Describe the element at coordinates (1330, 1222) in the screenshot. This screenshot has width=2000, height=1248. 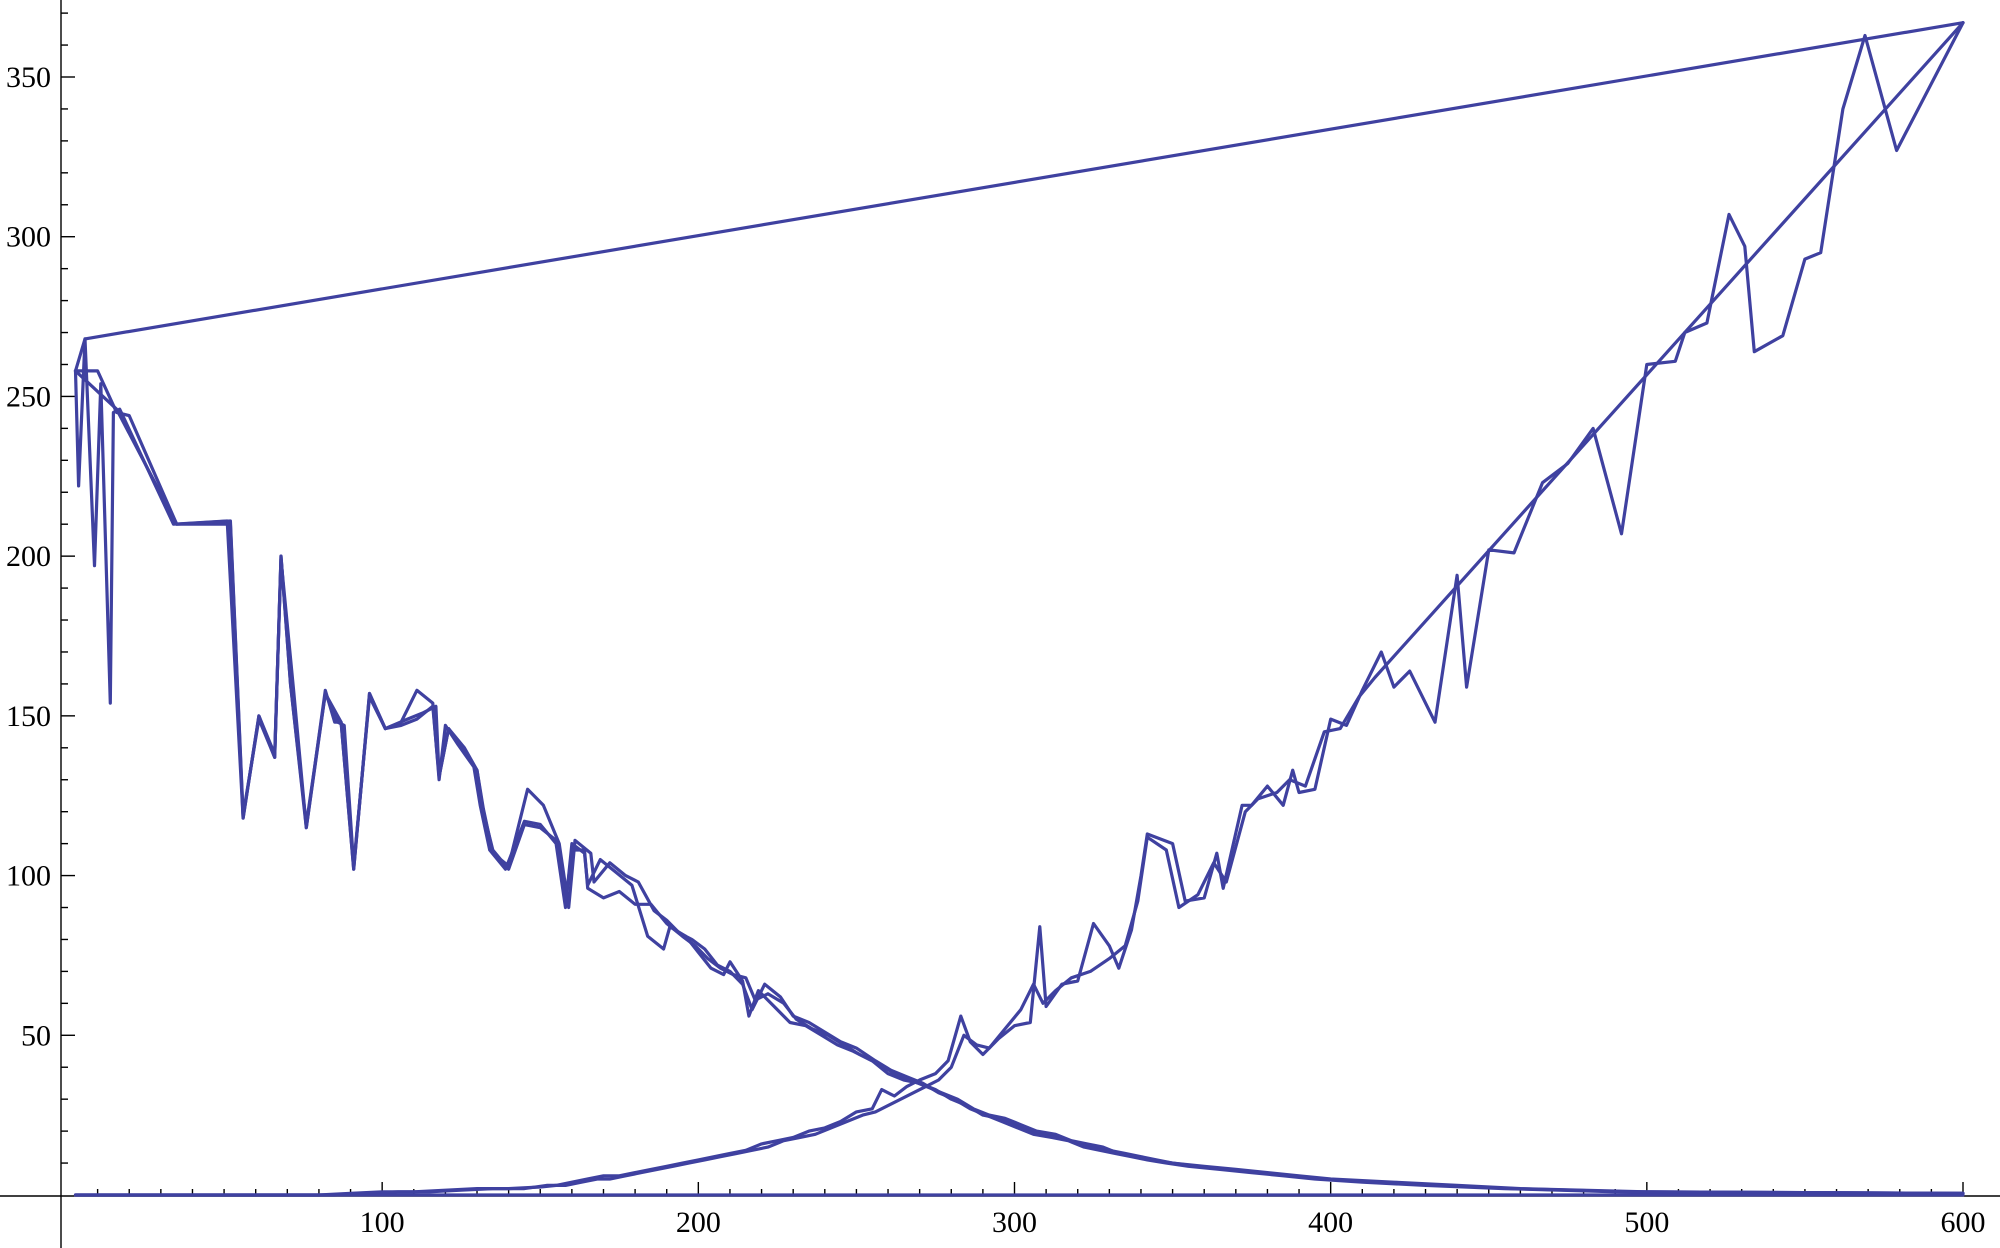
I see `x-tick-label: 400` at that location.